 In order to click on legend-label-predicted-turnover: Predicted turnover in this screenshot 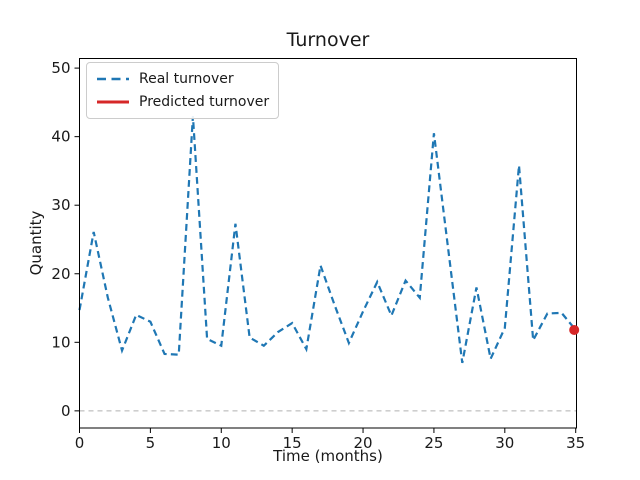, I will do `click(204, 102)`.